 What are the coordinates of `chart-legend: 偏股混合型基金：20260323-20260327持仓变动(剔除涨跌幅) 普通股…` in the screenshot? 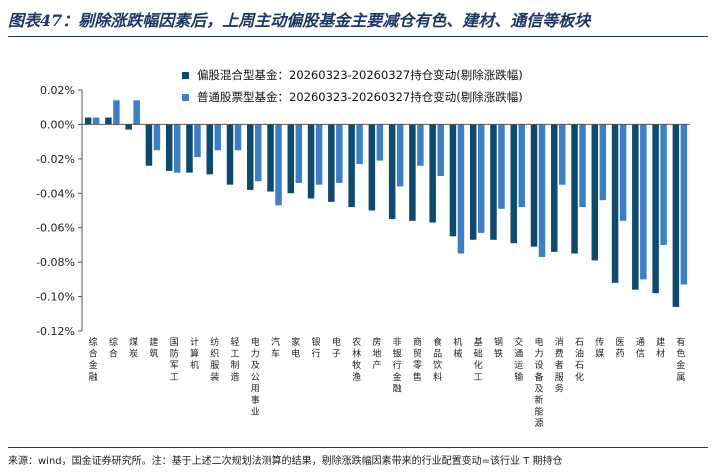 It's located at (352, 86).